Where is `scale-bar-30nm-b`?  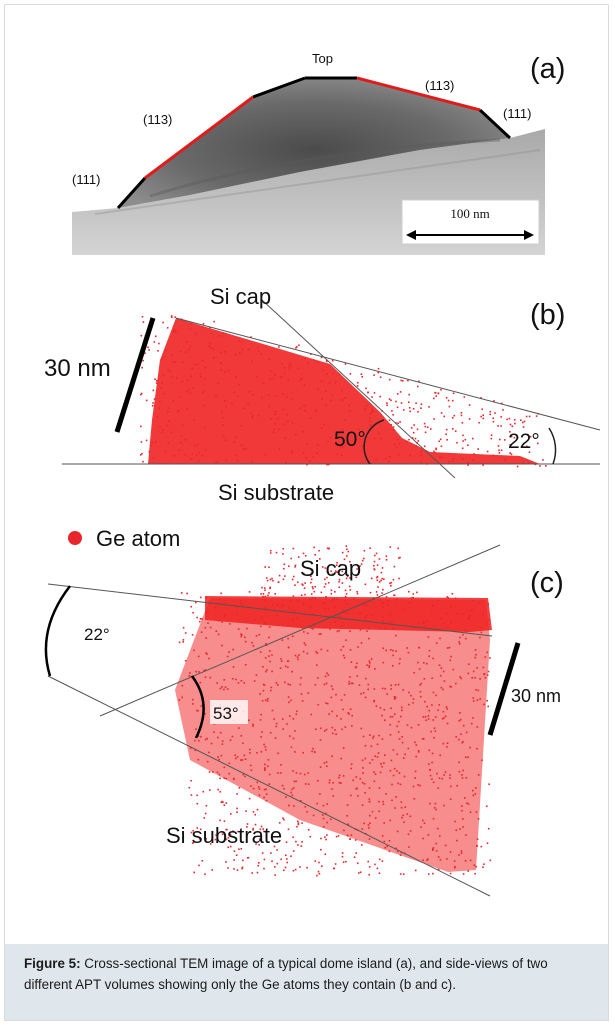 scale-bar-30nm-b is located at coordinates (135, 375).